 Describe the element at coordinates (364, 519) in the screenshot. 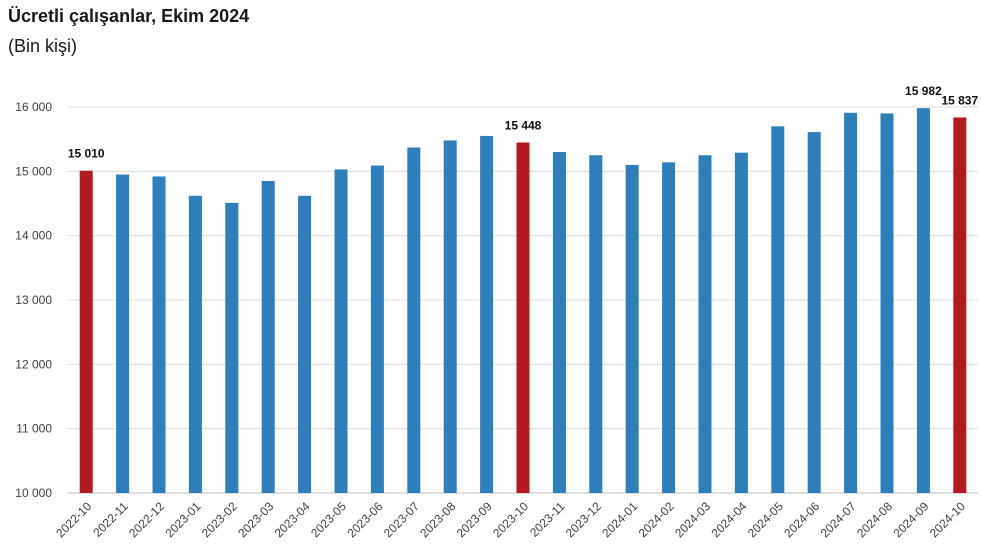

I see `x-tick-label: 2023-06` at that location.